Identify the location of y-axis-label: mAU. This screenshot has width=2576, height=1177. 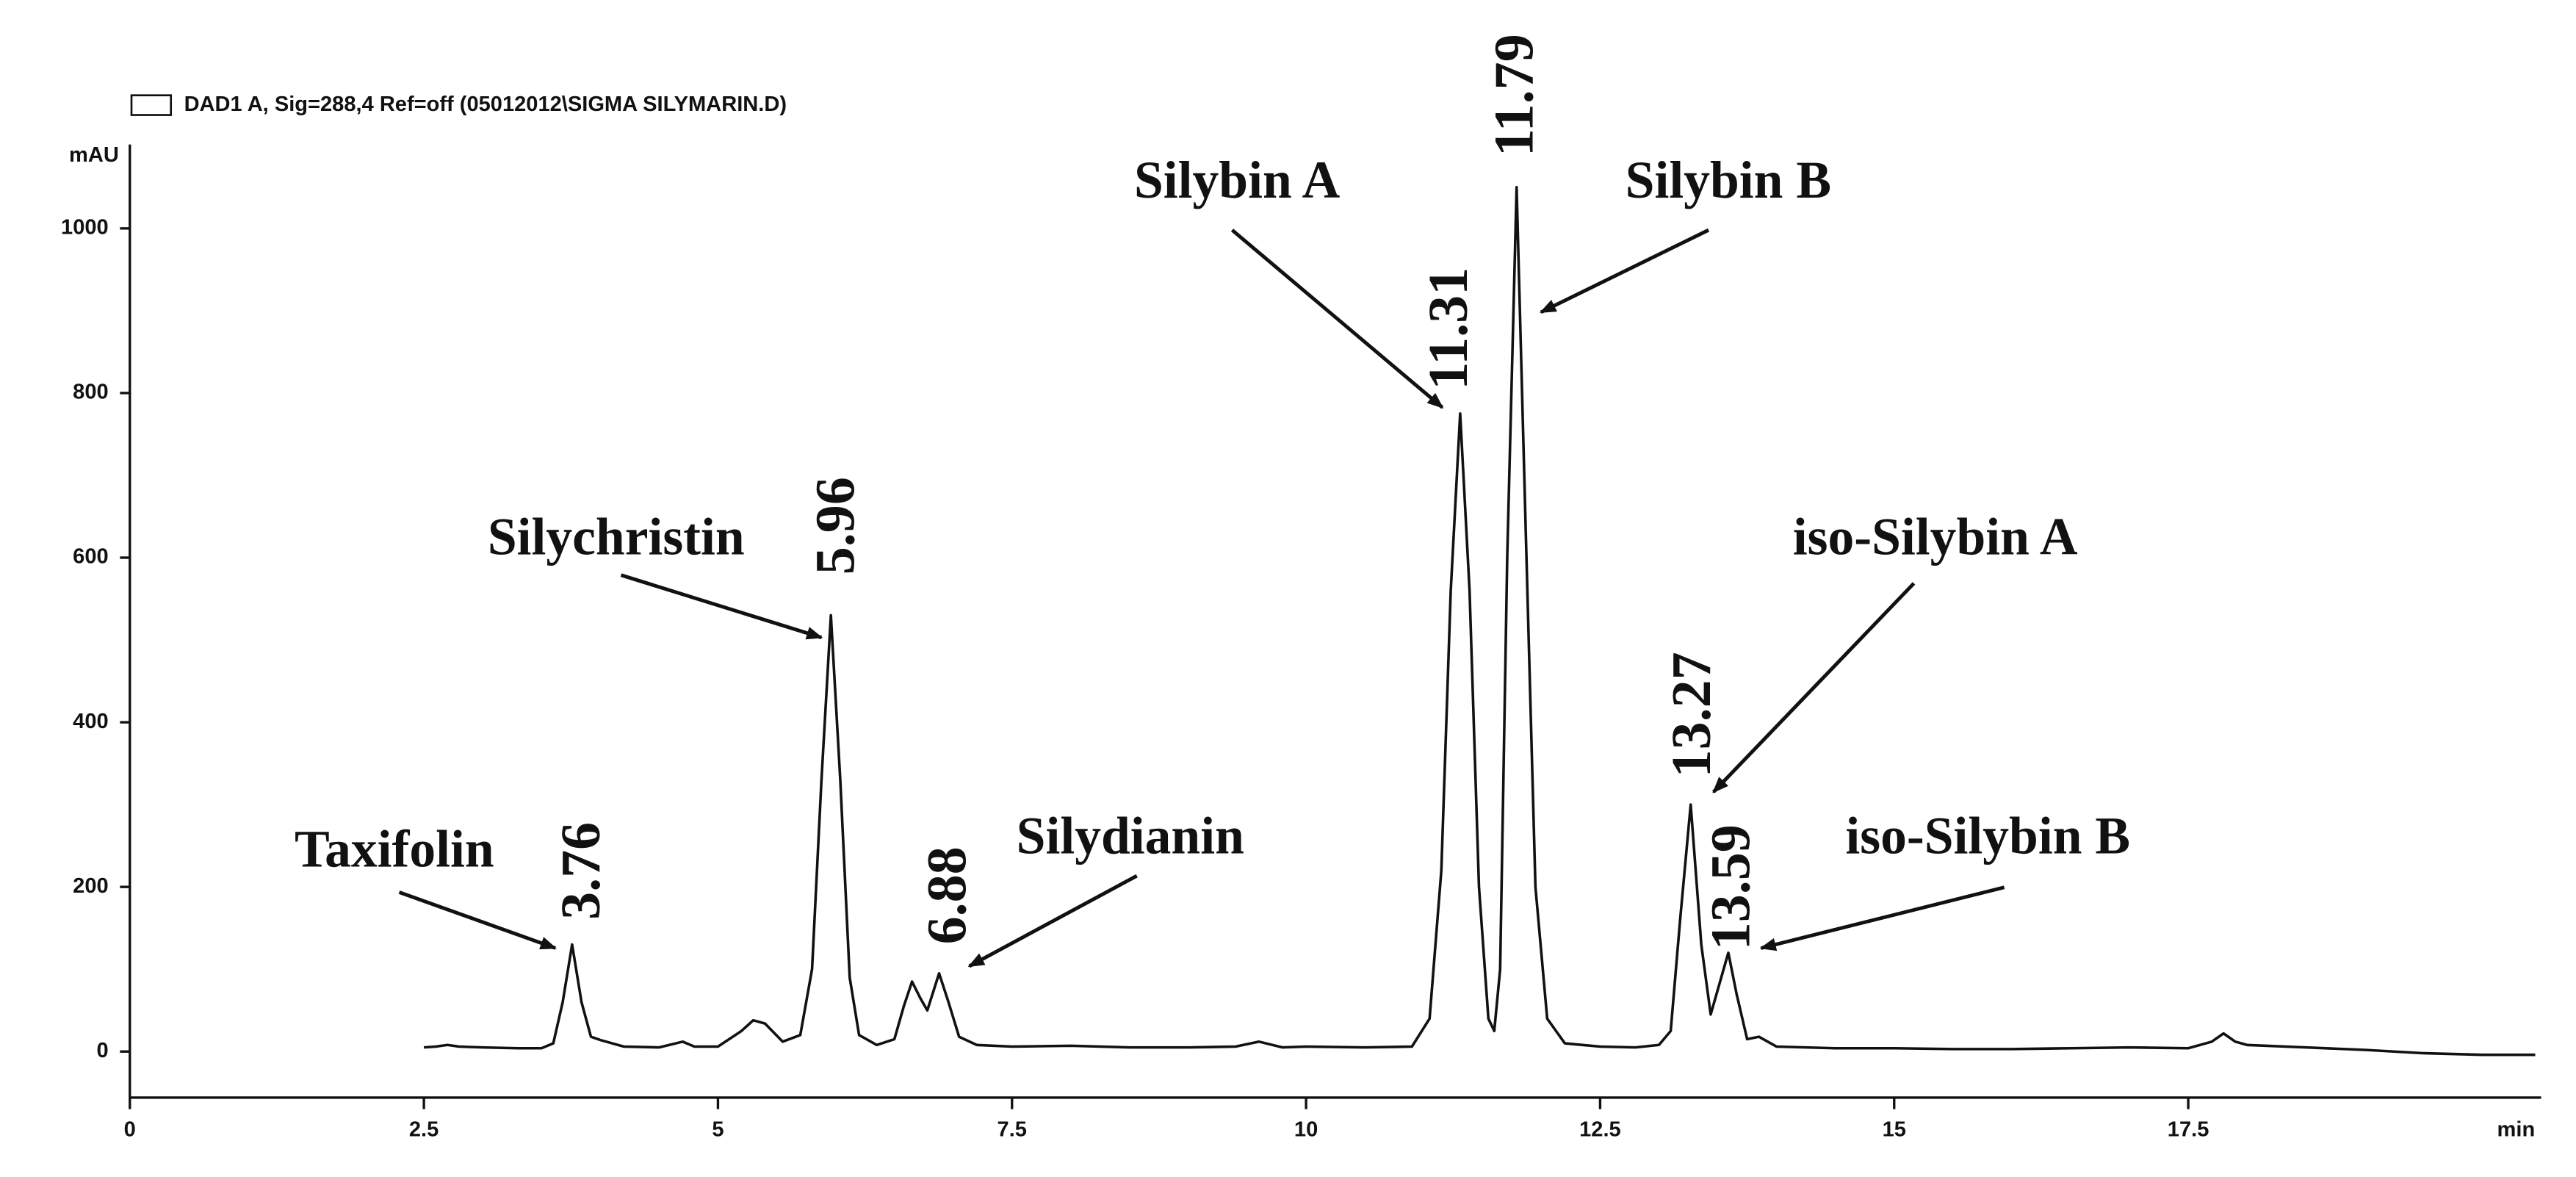
(94, 155).